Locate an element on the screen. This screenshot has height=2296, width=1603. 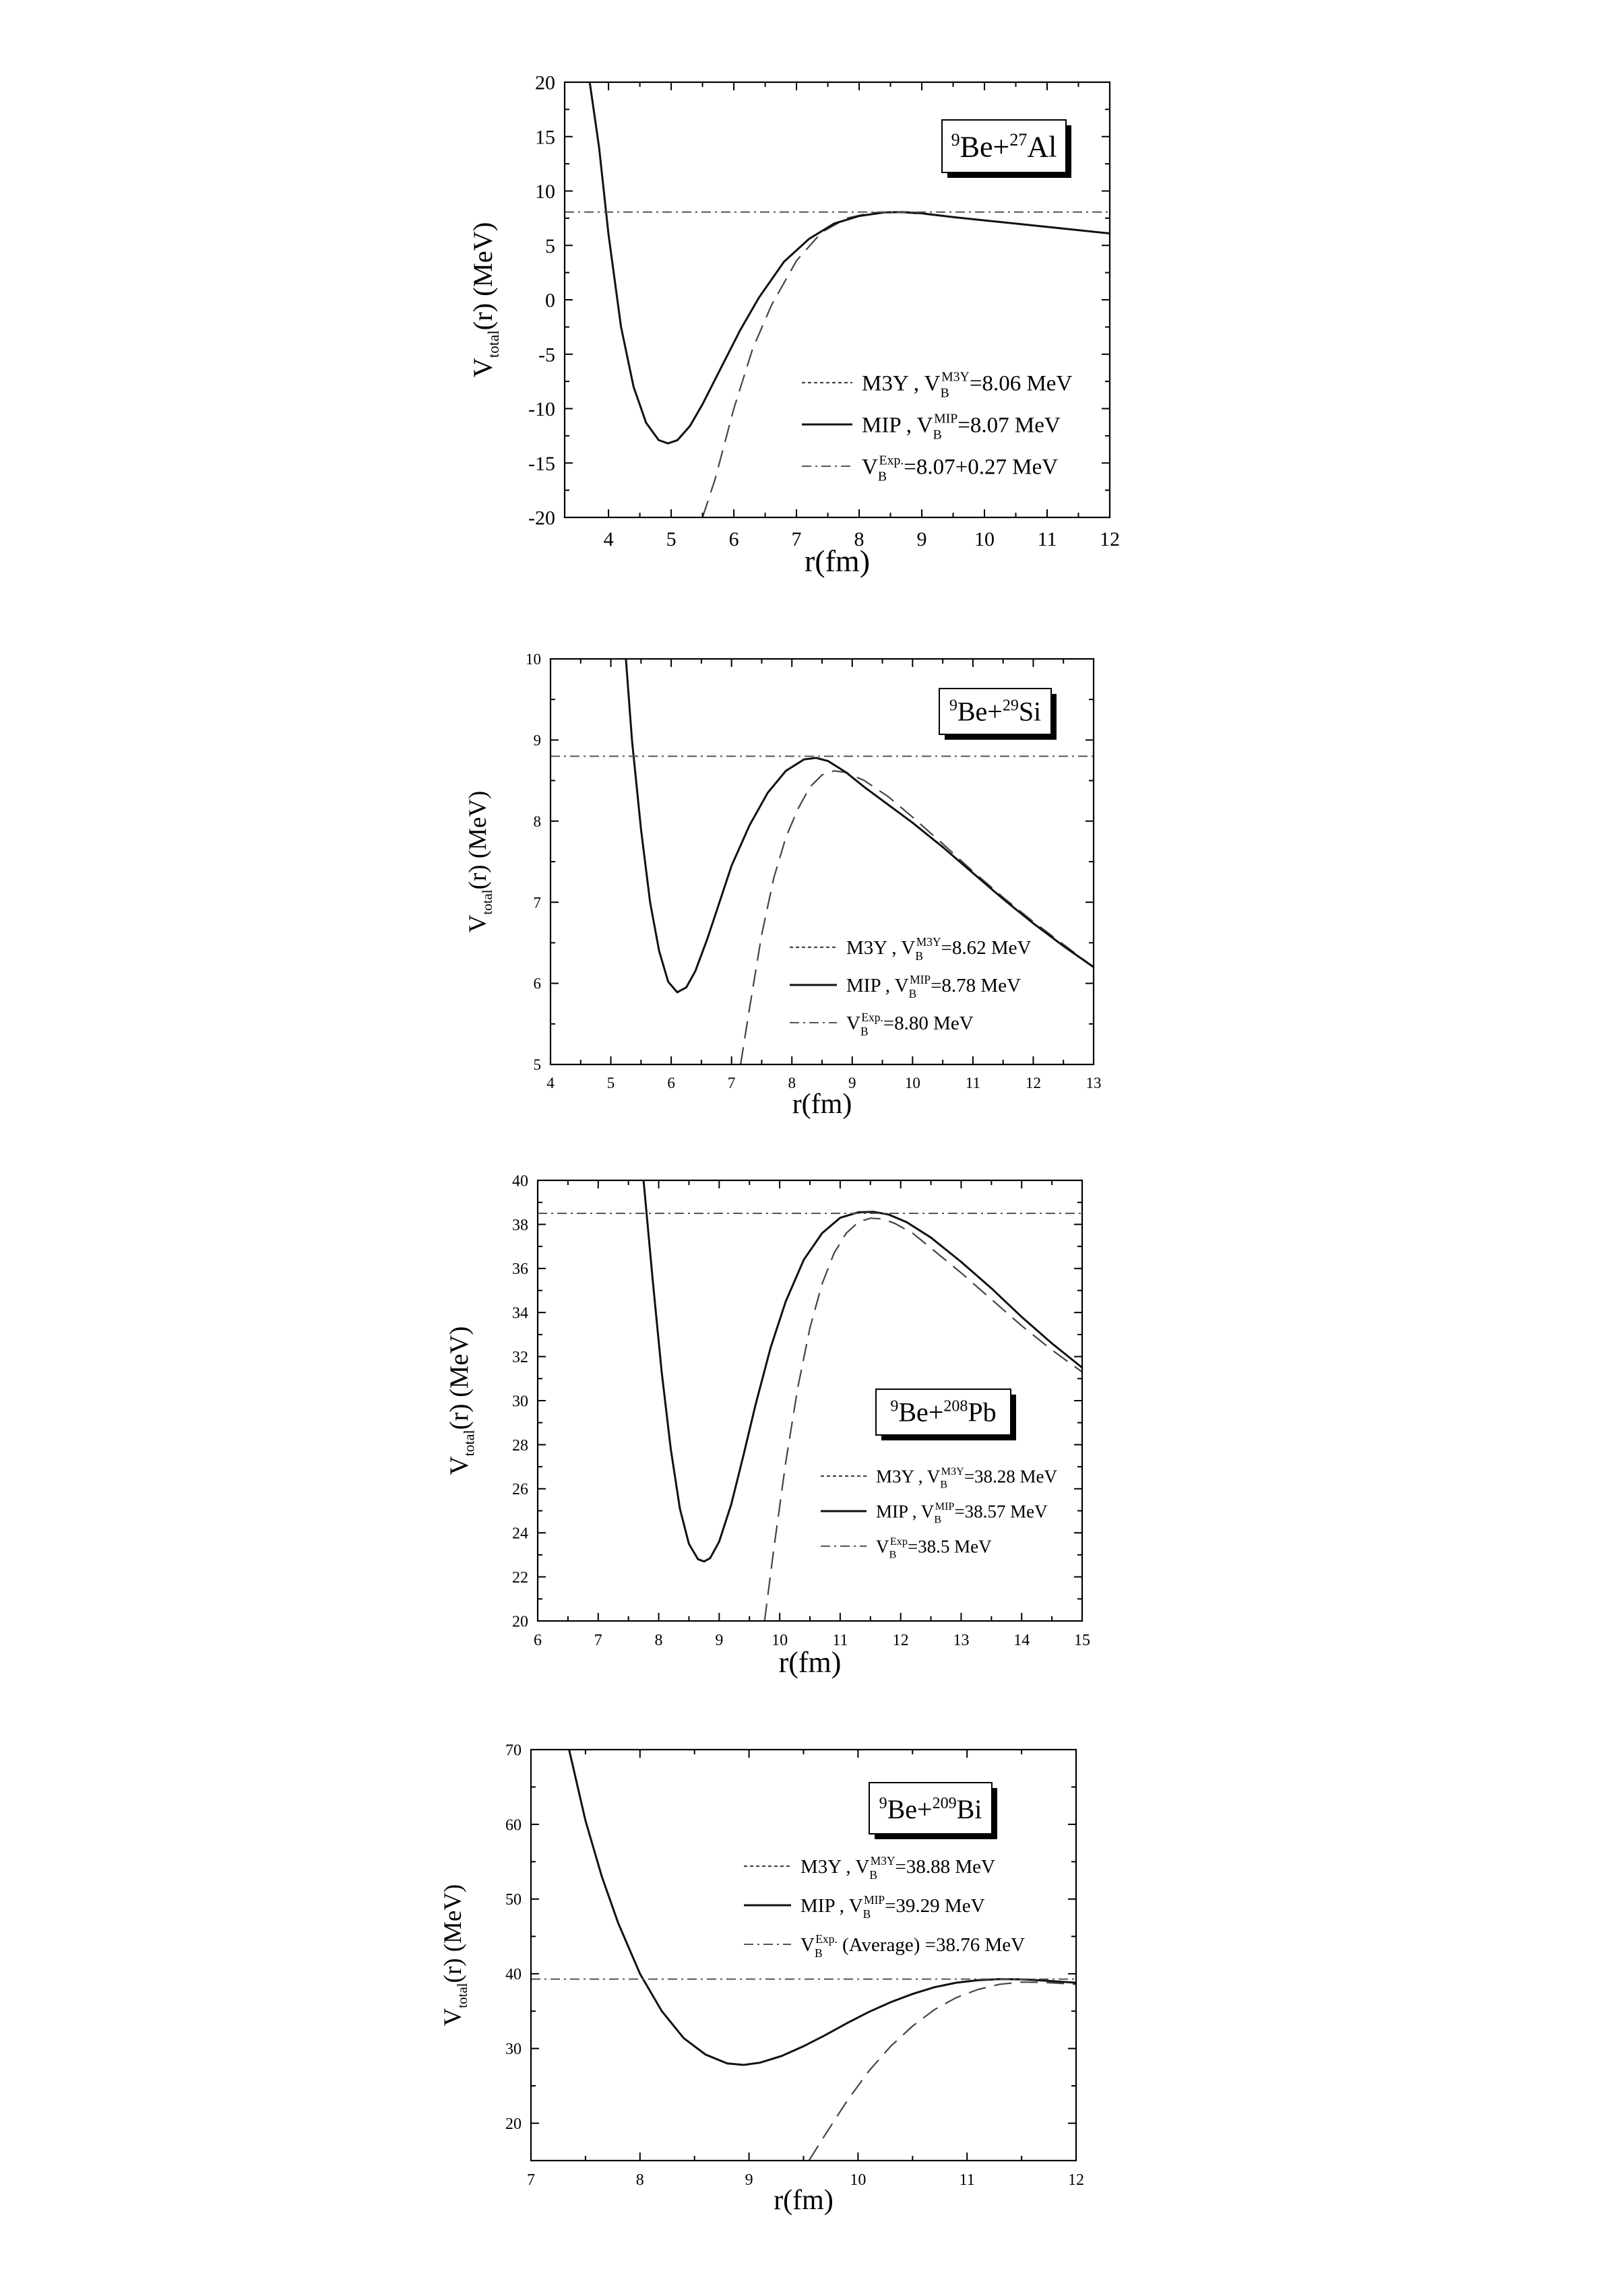
y-tick-label: 5 is located at coordinates (550, 246).